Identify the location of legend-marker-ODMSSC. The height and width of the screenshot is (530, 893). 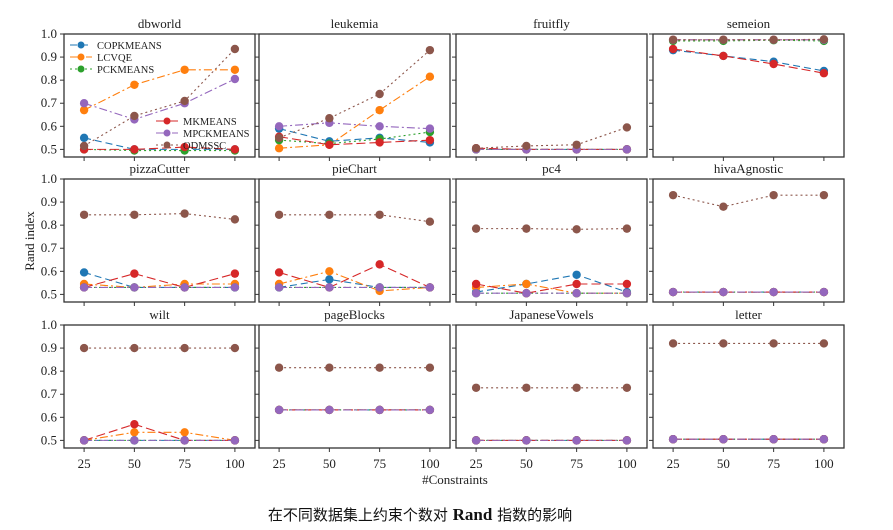
(167, 145).